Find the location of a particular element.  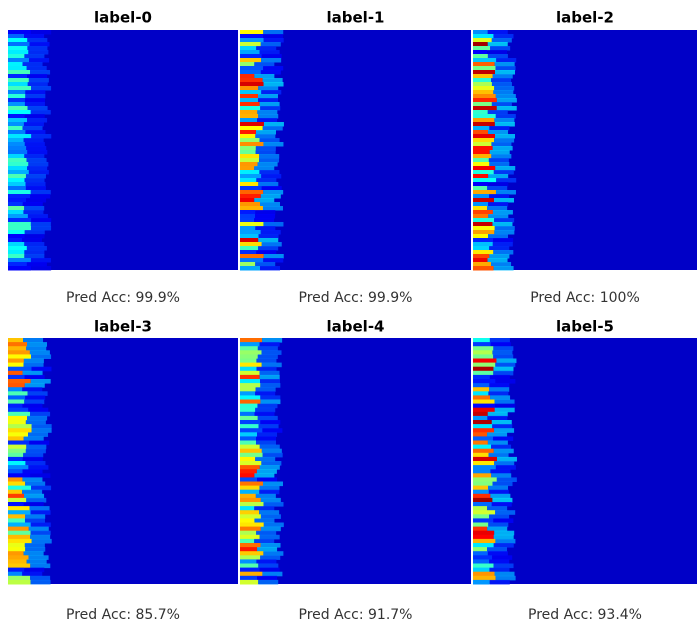

accuracy-label: Pred Acc: 99.9% is located at coordinates (123, 298).